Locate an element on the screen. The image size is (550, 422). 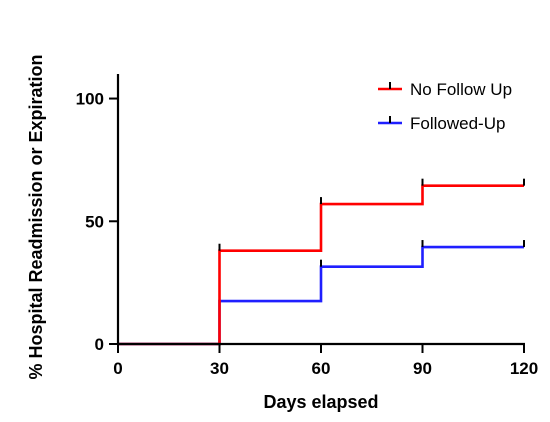
y-tick-label: 0 is located at coordinates (99, 344).